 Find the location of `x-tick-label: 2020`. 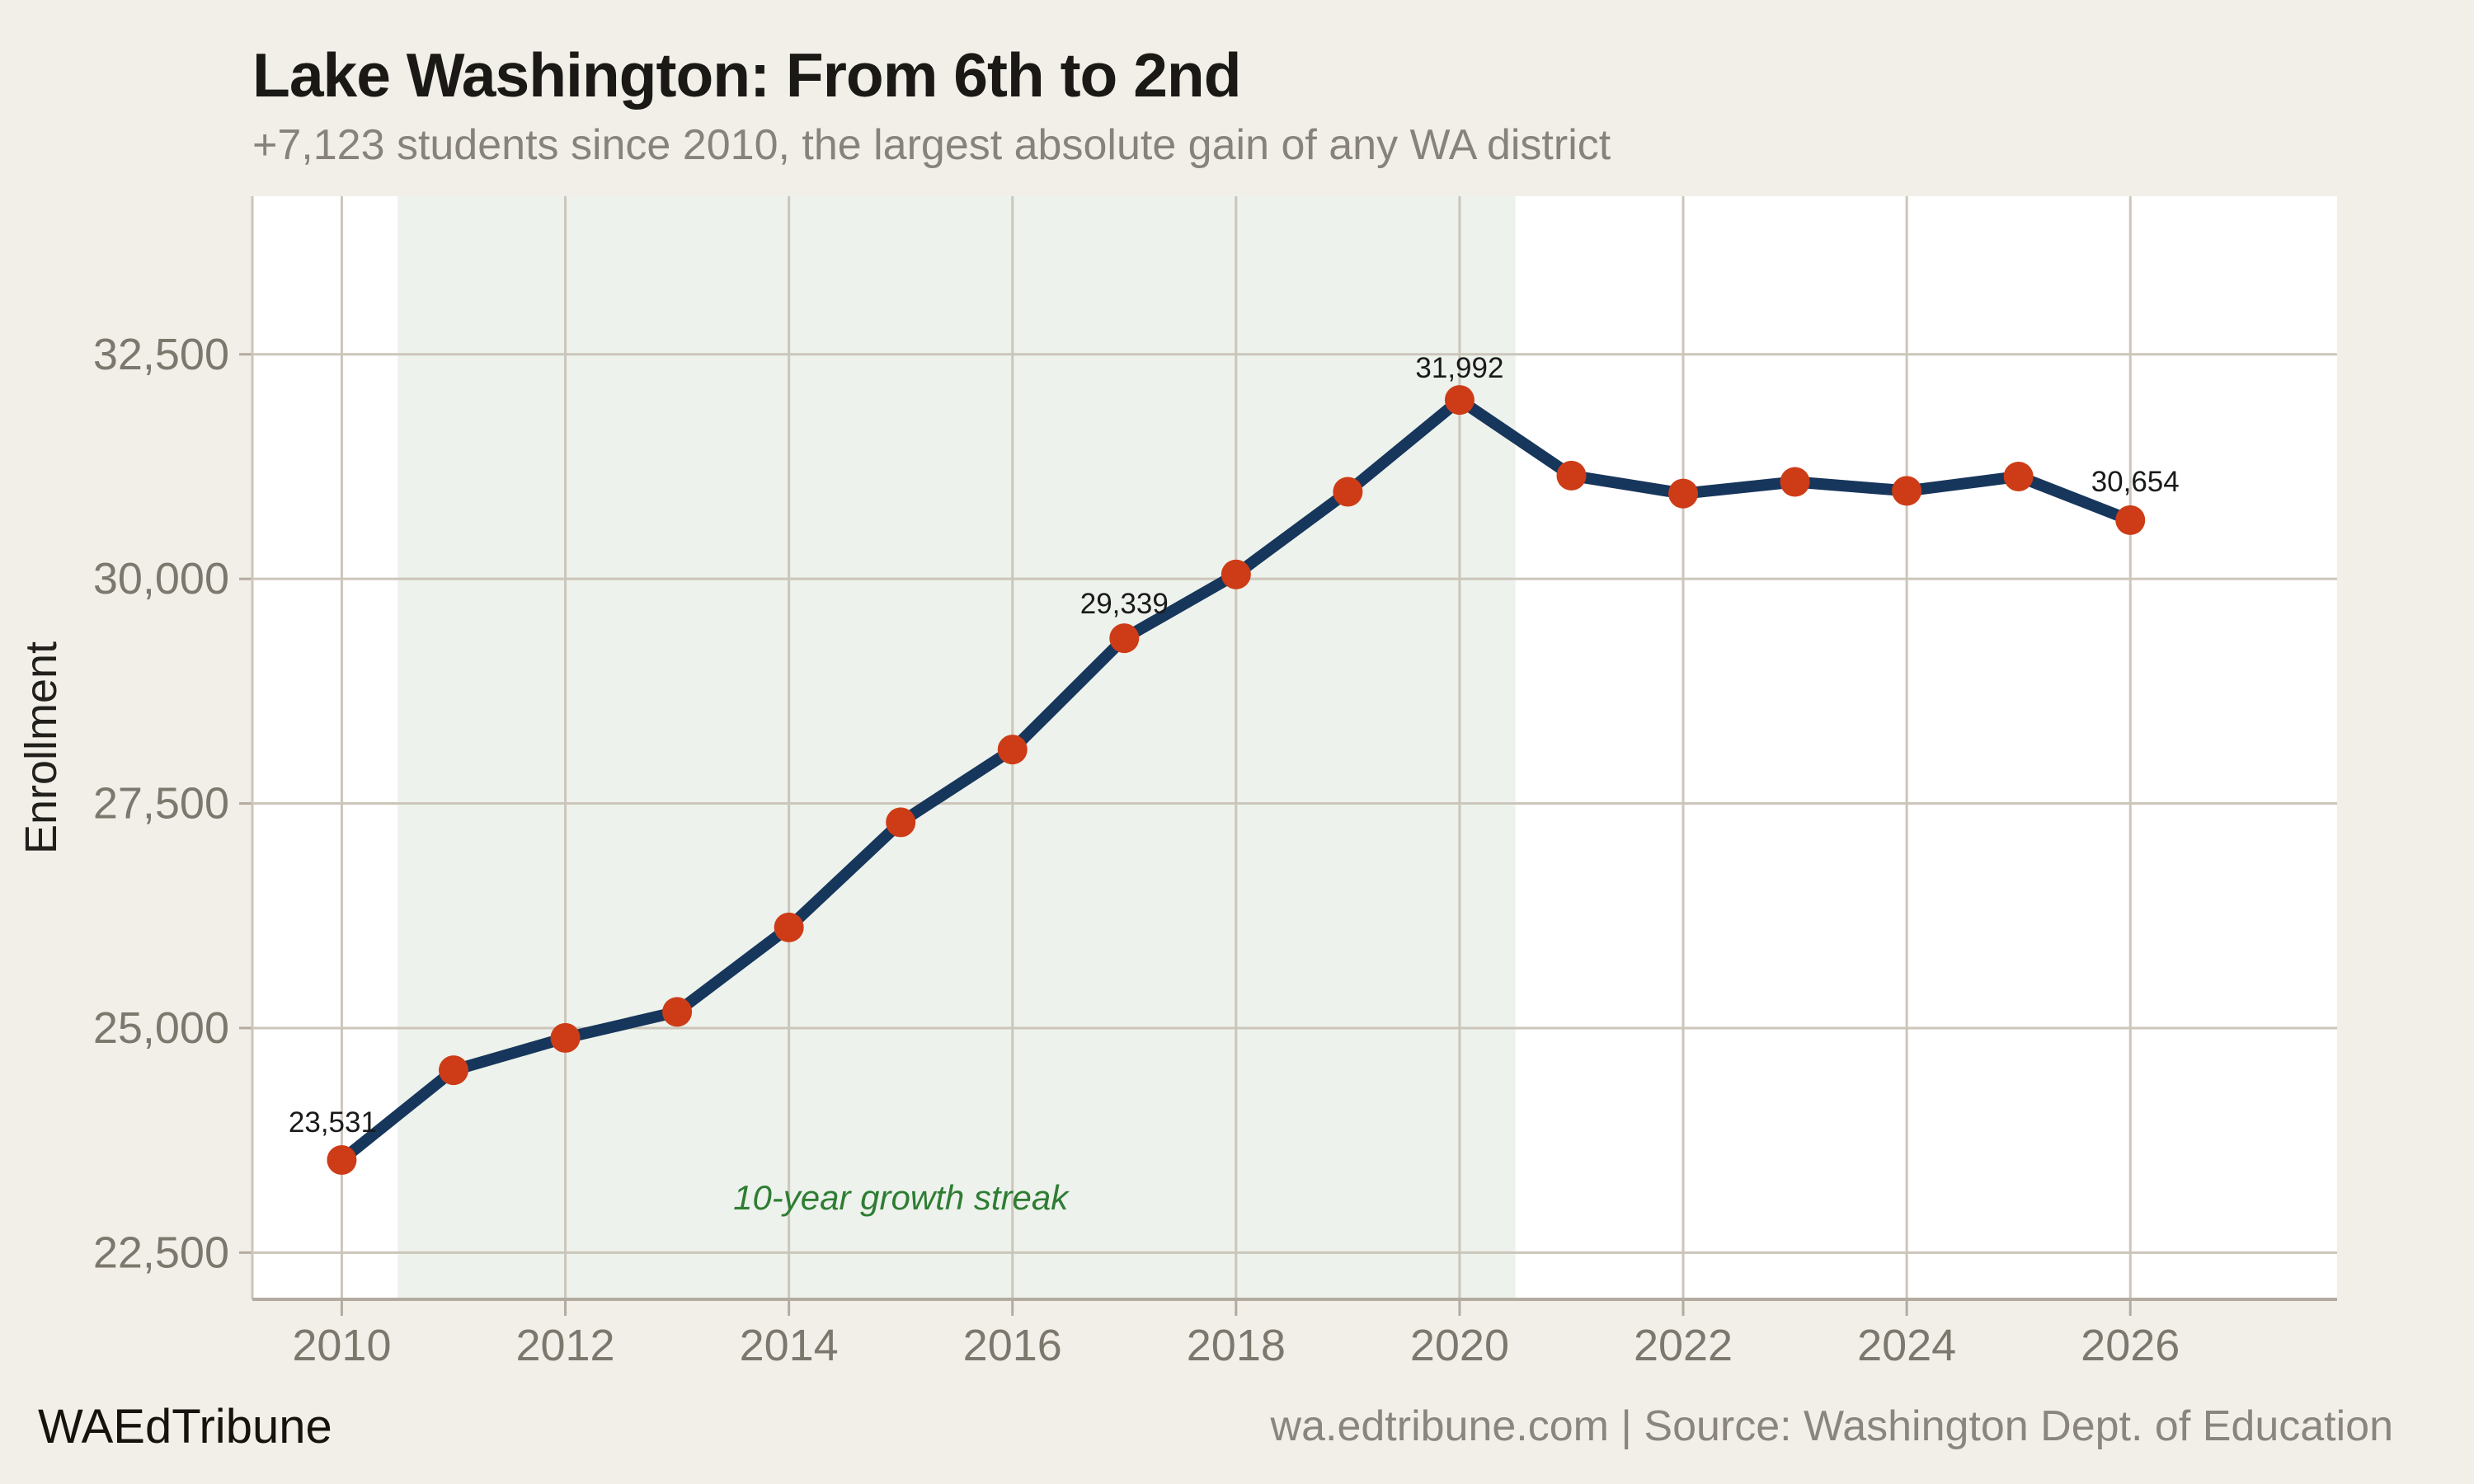

x-tick-label: 2020 is located at coordinates (1459, 1345).